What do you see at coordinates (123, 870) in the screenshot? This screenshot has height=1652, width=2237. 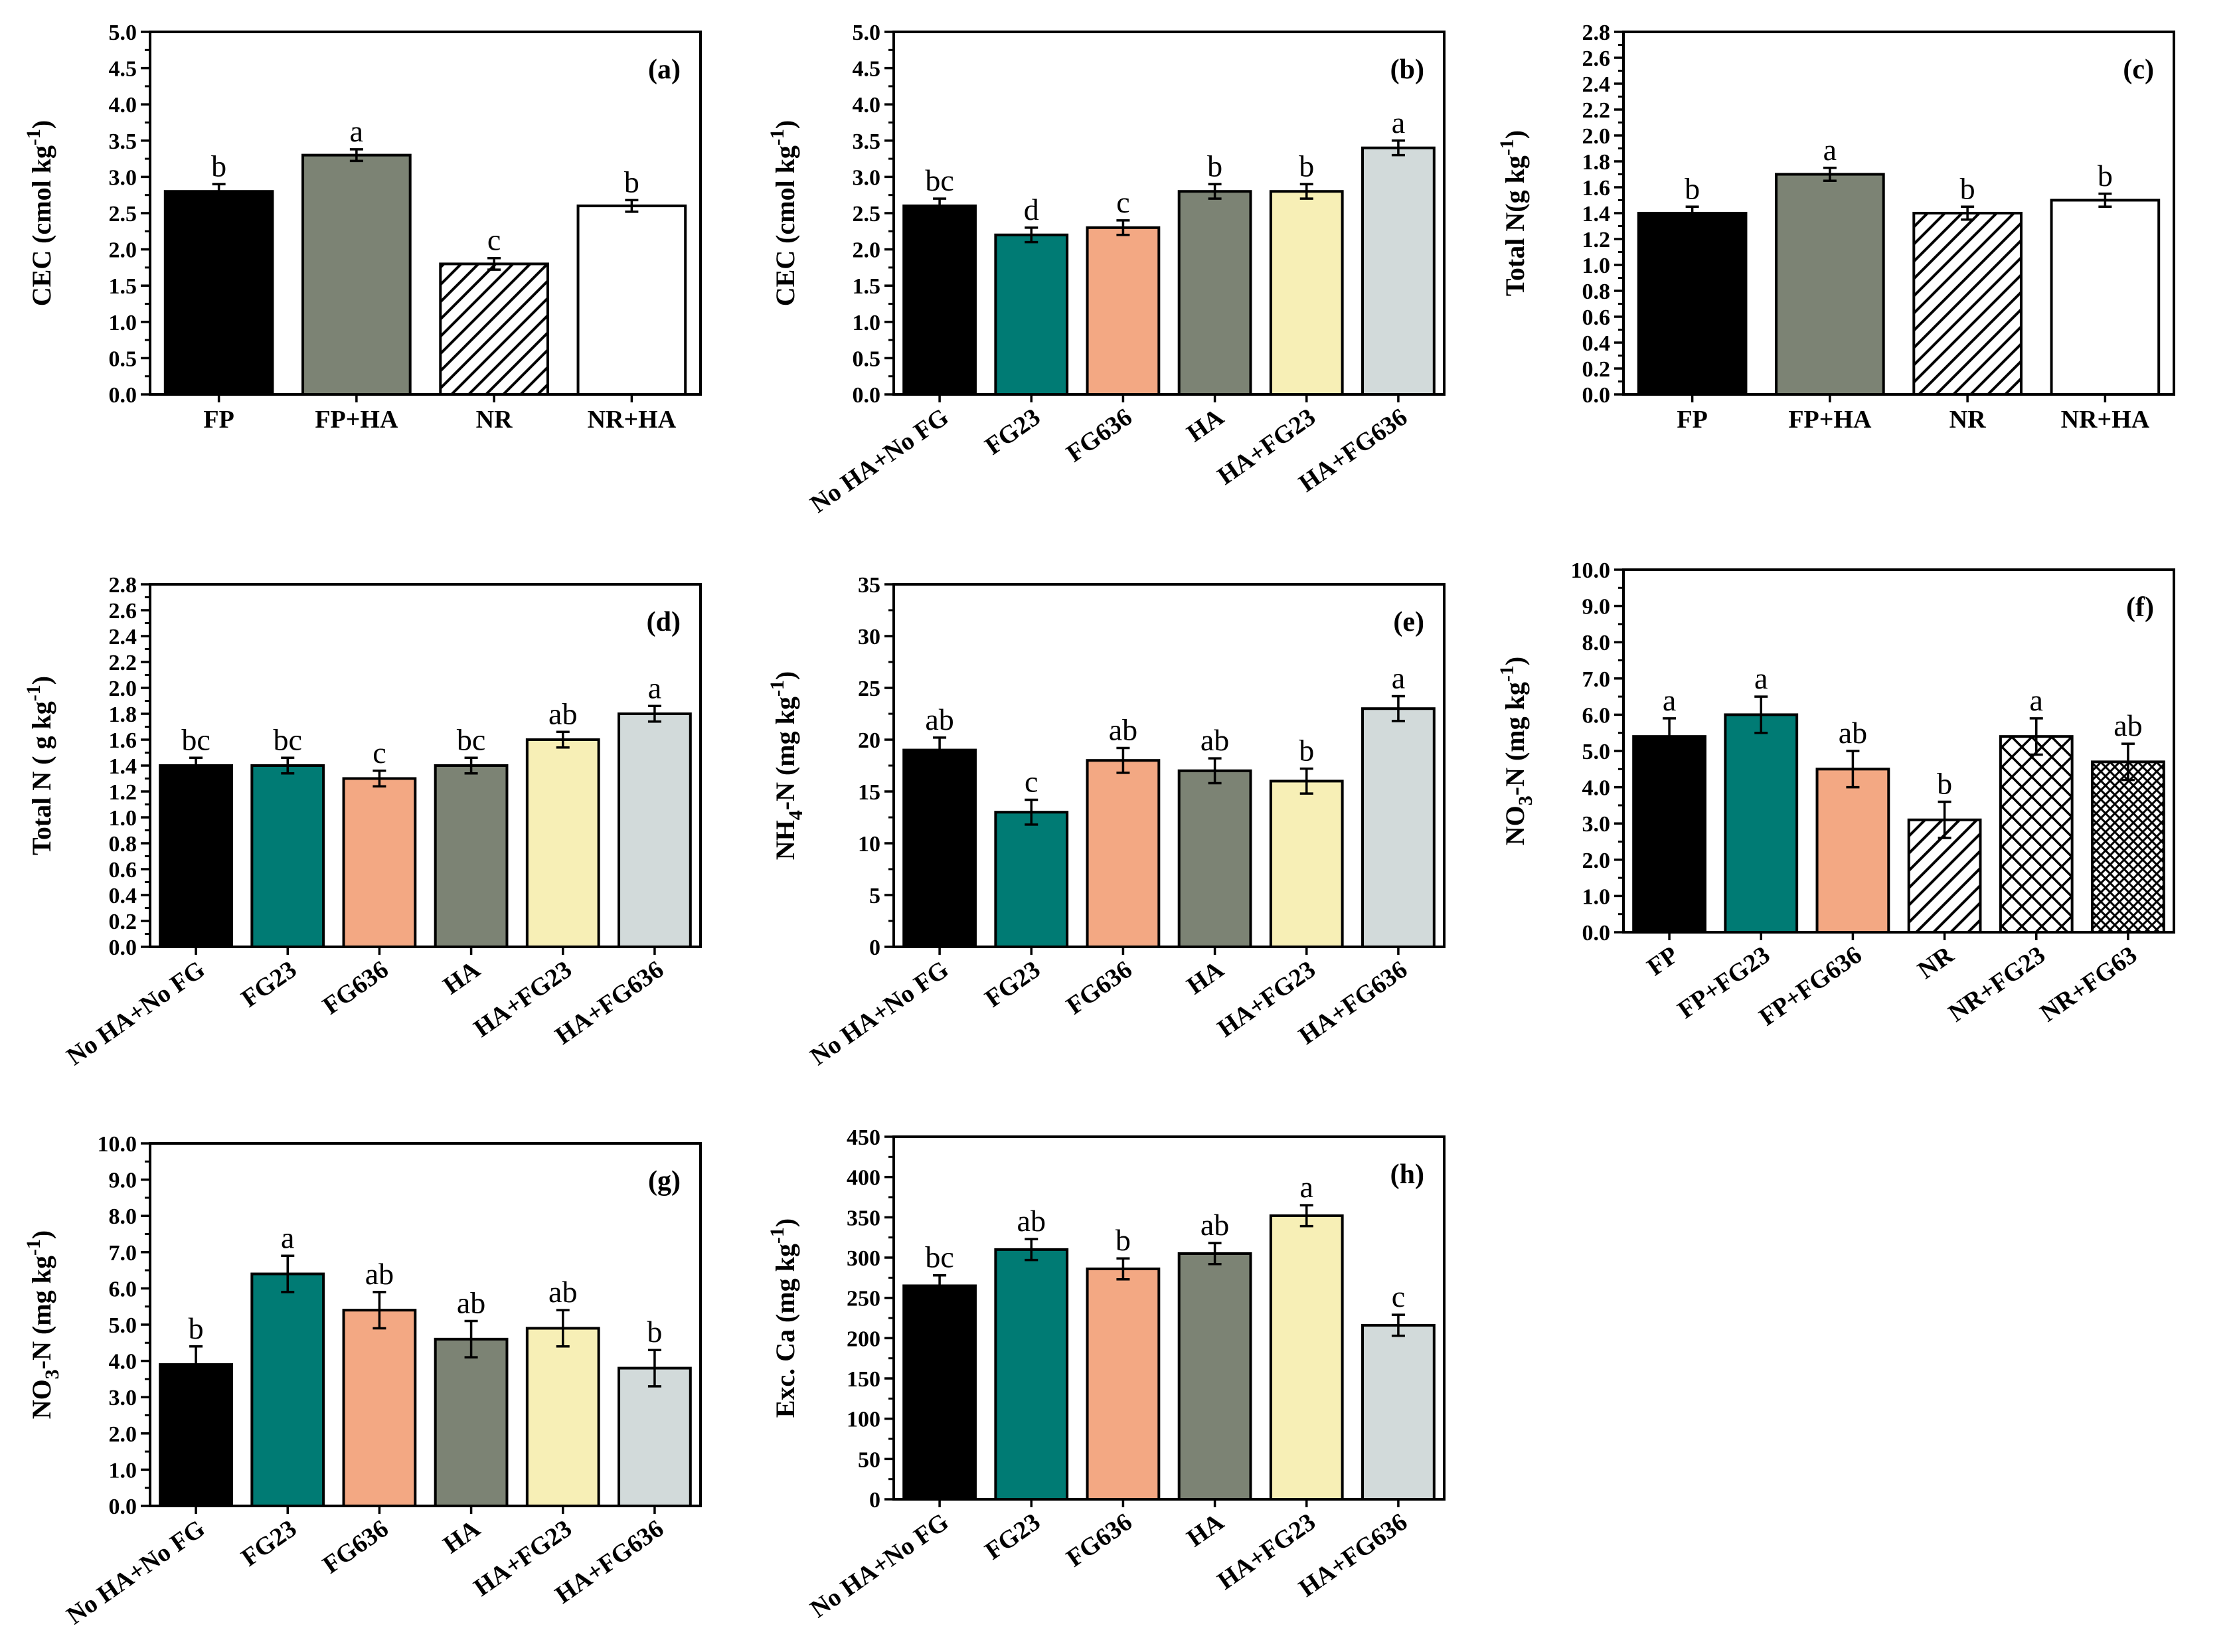 I see `y-tick-label: 0.6` at bounding box center [123, 870].